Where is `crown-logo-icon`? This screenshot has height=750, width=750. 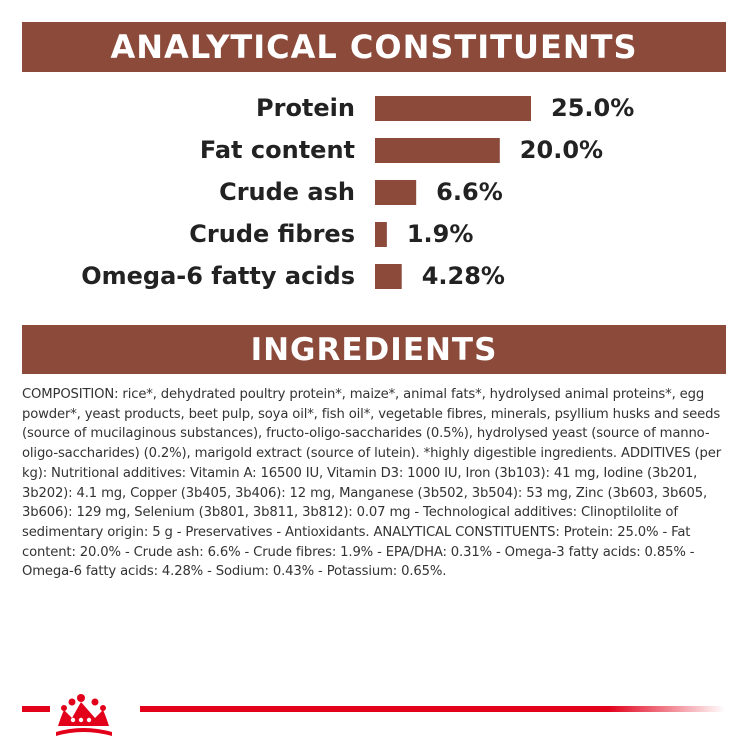
crown-logo-icon is located at coordinates (84, 715).